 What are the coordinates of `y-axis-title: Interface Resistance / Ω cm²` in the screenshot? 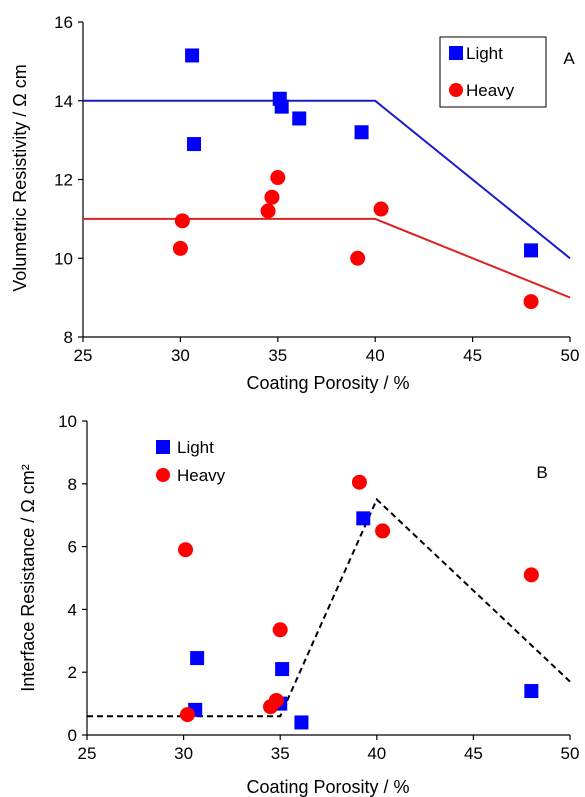 It's located at (28, 578).